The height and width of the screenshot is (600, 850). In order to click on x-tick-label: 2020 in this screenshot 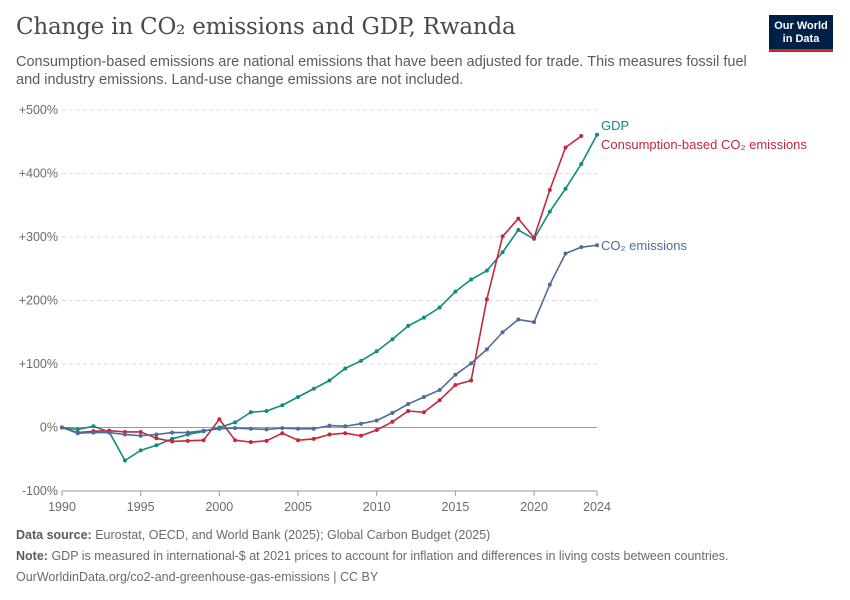, I will do `click(534, 507)`.